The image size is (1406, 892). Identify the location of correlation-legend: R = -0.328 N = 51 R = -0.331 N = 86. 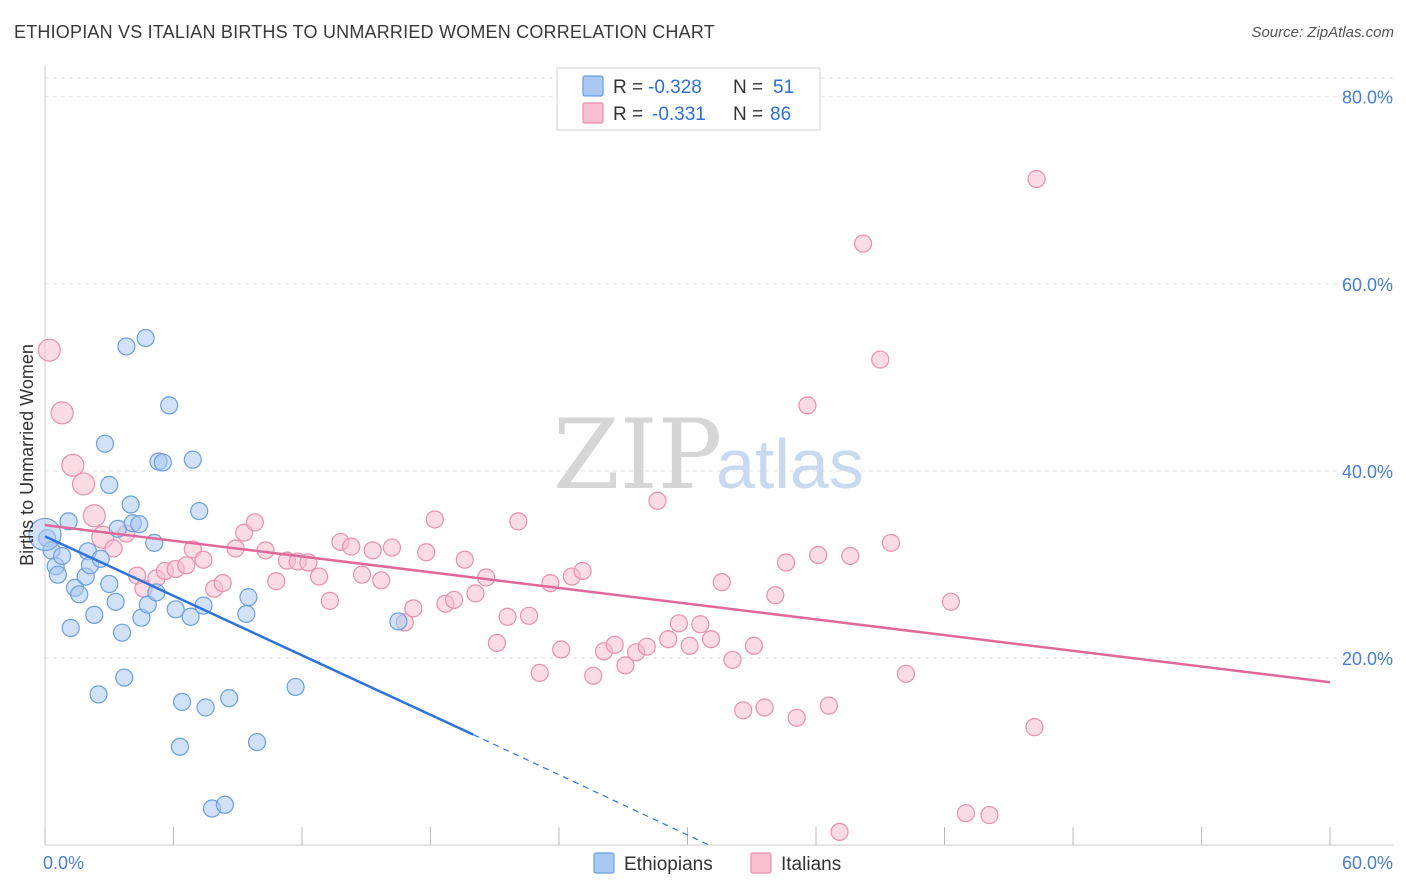
(688, 99).